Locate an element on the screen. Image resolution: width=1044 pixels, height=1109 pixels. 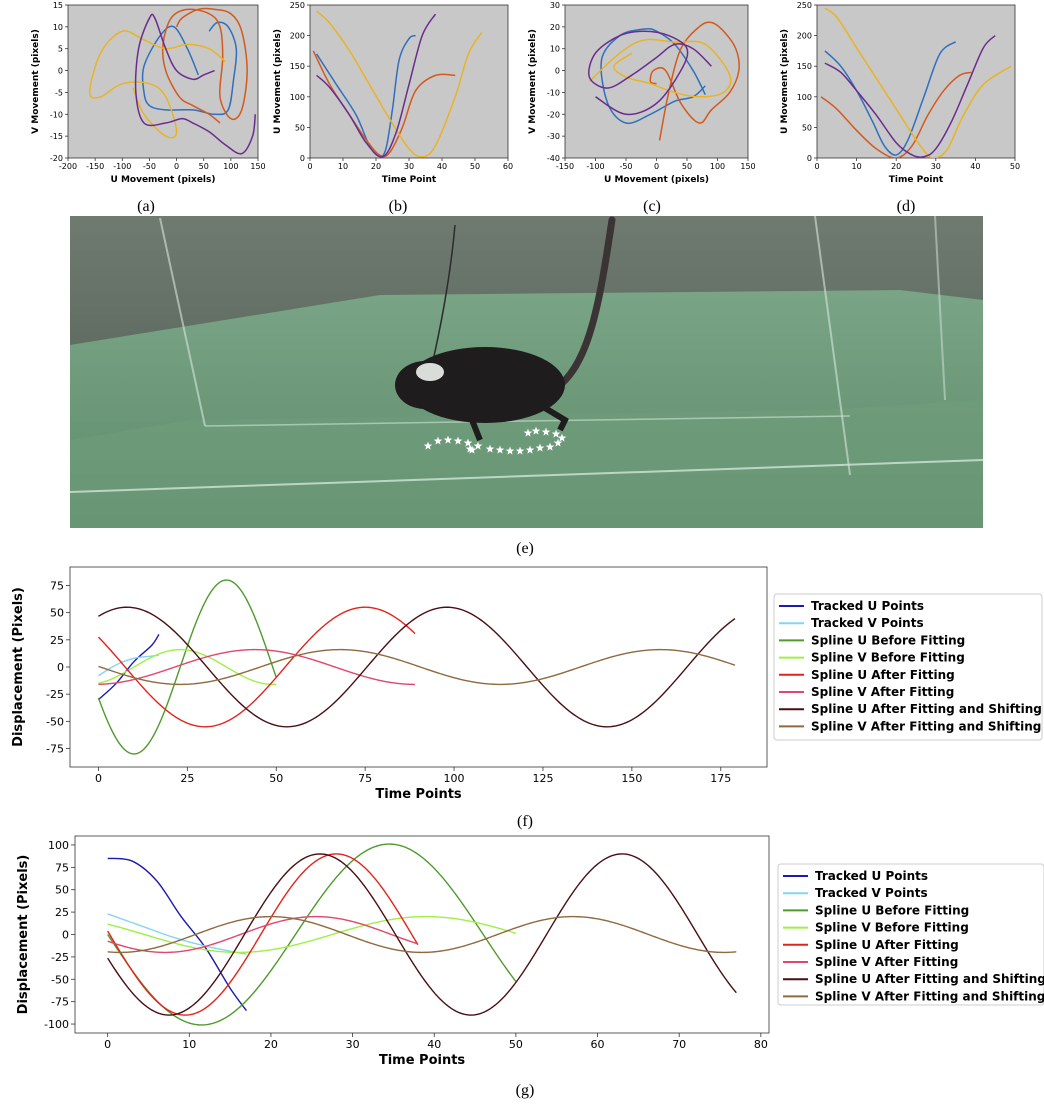
x-axis-label: Time Points is located at coordinates (418, 794).